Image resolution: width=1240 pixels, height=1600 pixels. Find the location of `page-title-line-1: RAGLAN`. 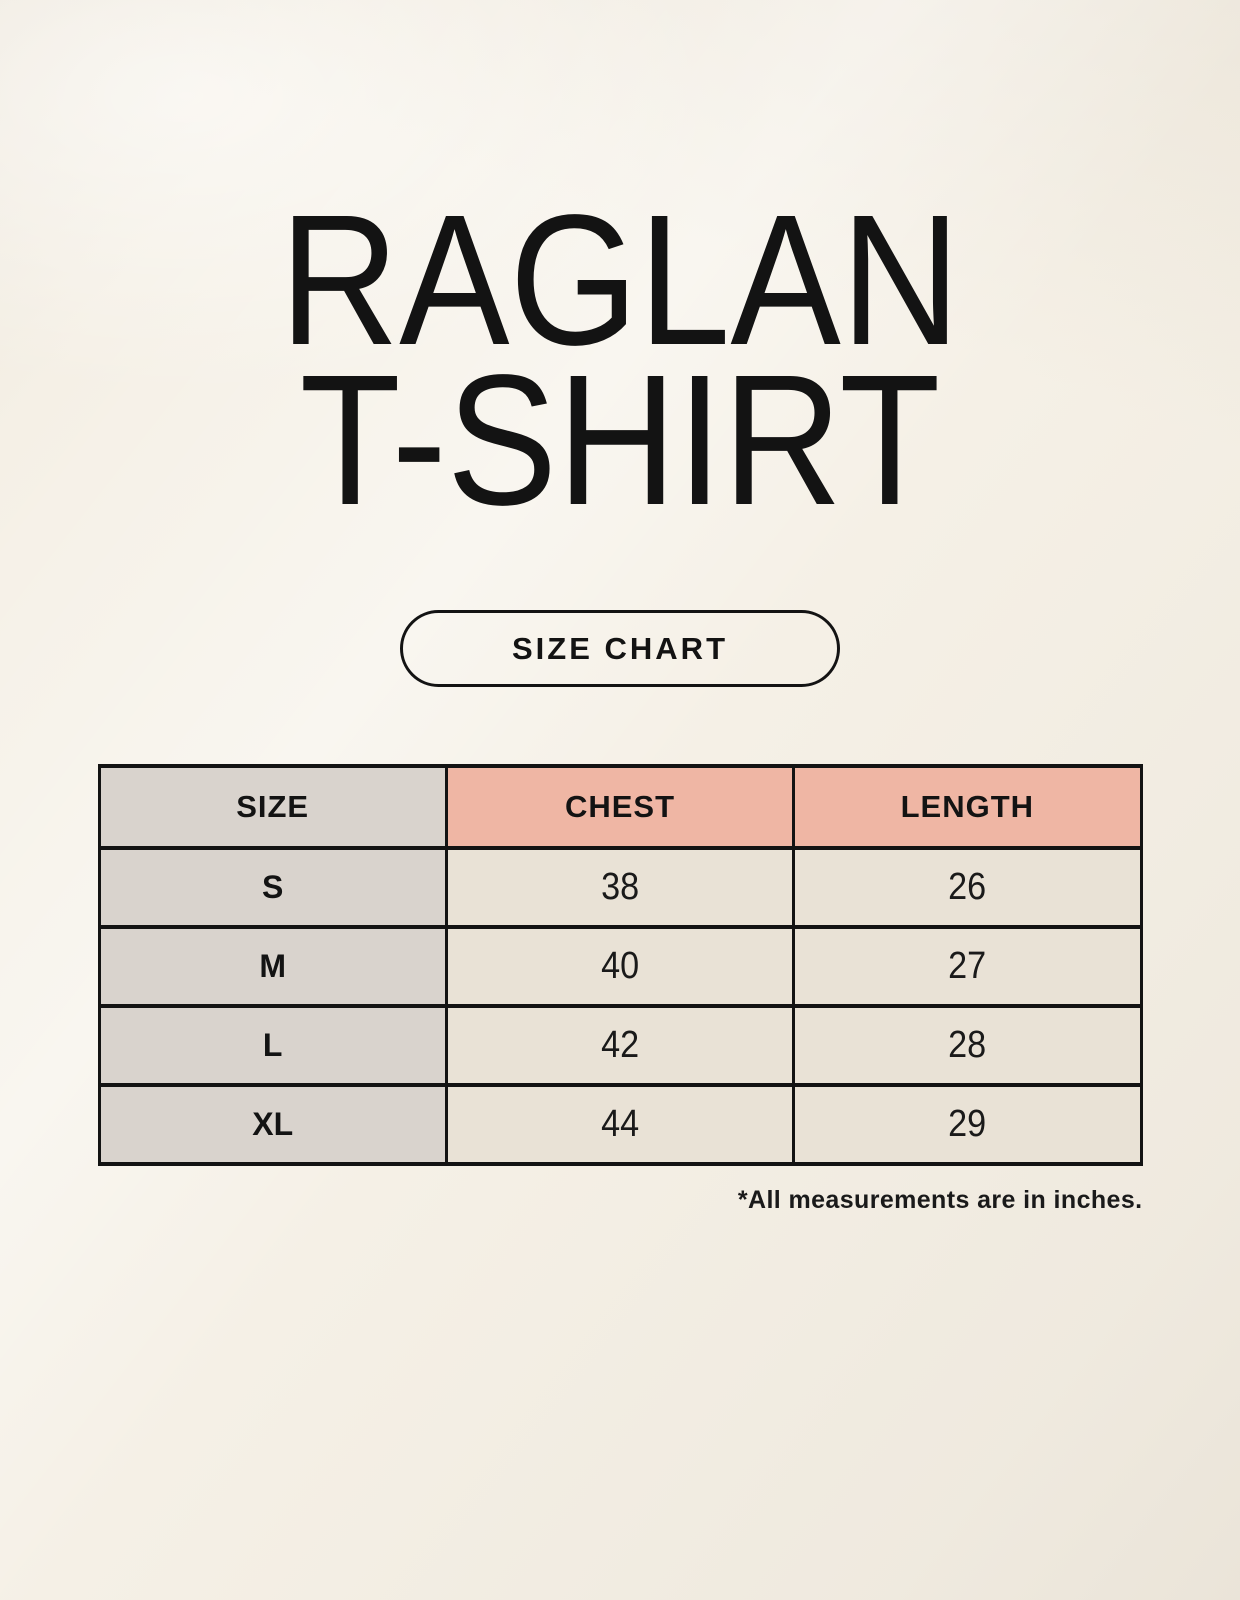

page-title-line-1: RAGLAN is located at coordinates (620, 280).